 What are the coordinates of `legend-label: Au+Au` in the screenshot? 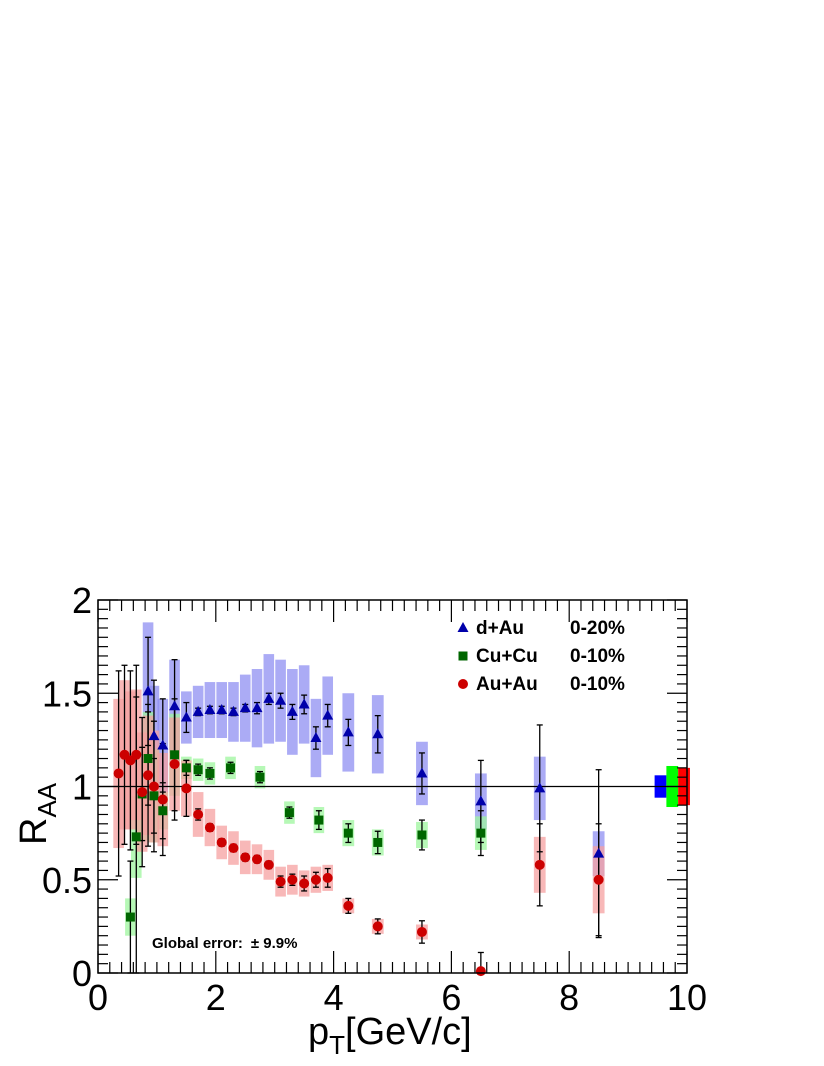 It's located at (507, 684).